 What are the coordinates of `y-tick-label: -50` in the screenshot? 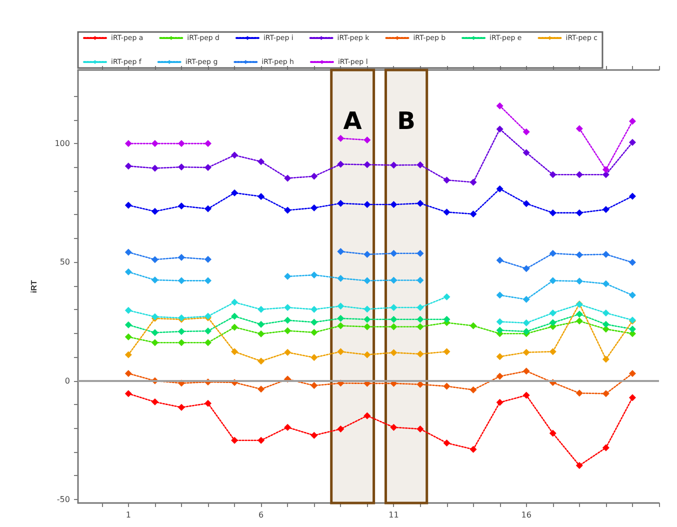 It's located at (63, 499).